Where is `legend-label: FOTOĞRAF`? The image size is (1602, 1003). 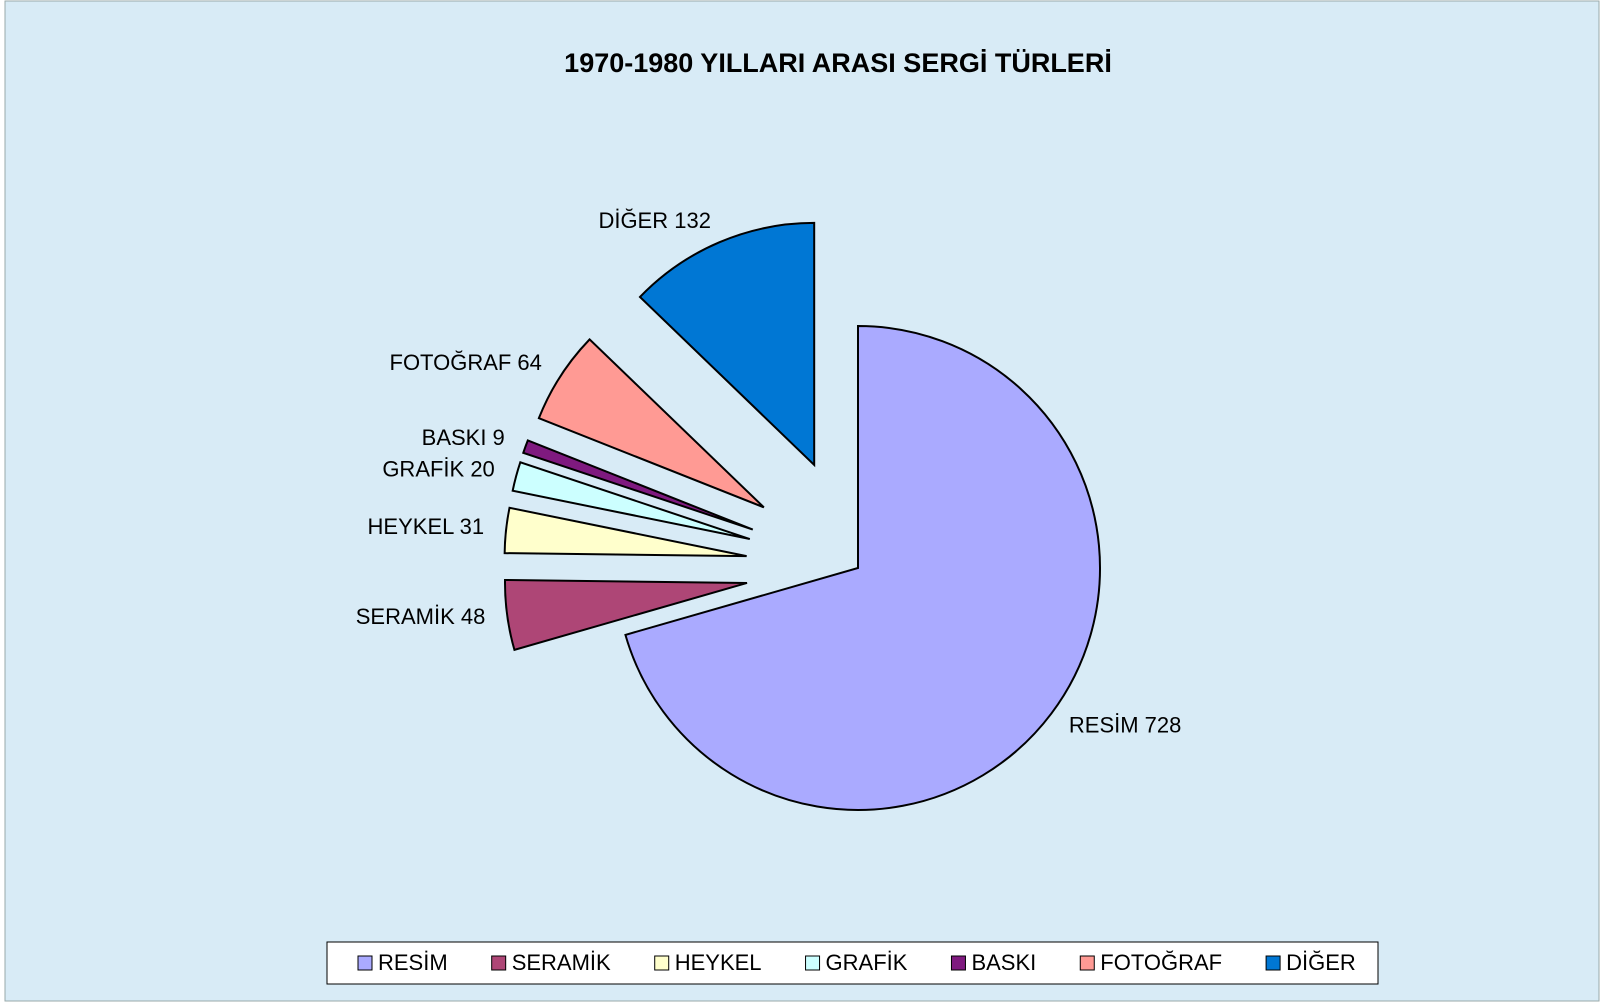 legend-label: FOTOĞRAF is located at coordinates (1161, 962).